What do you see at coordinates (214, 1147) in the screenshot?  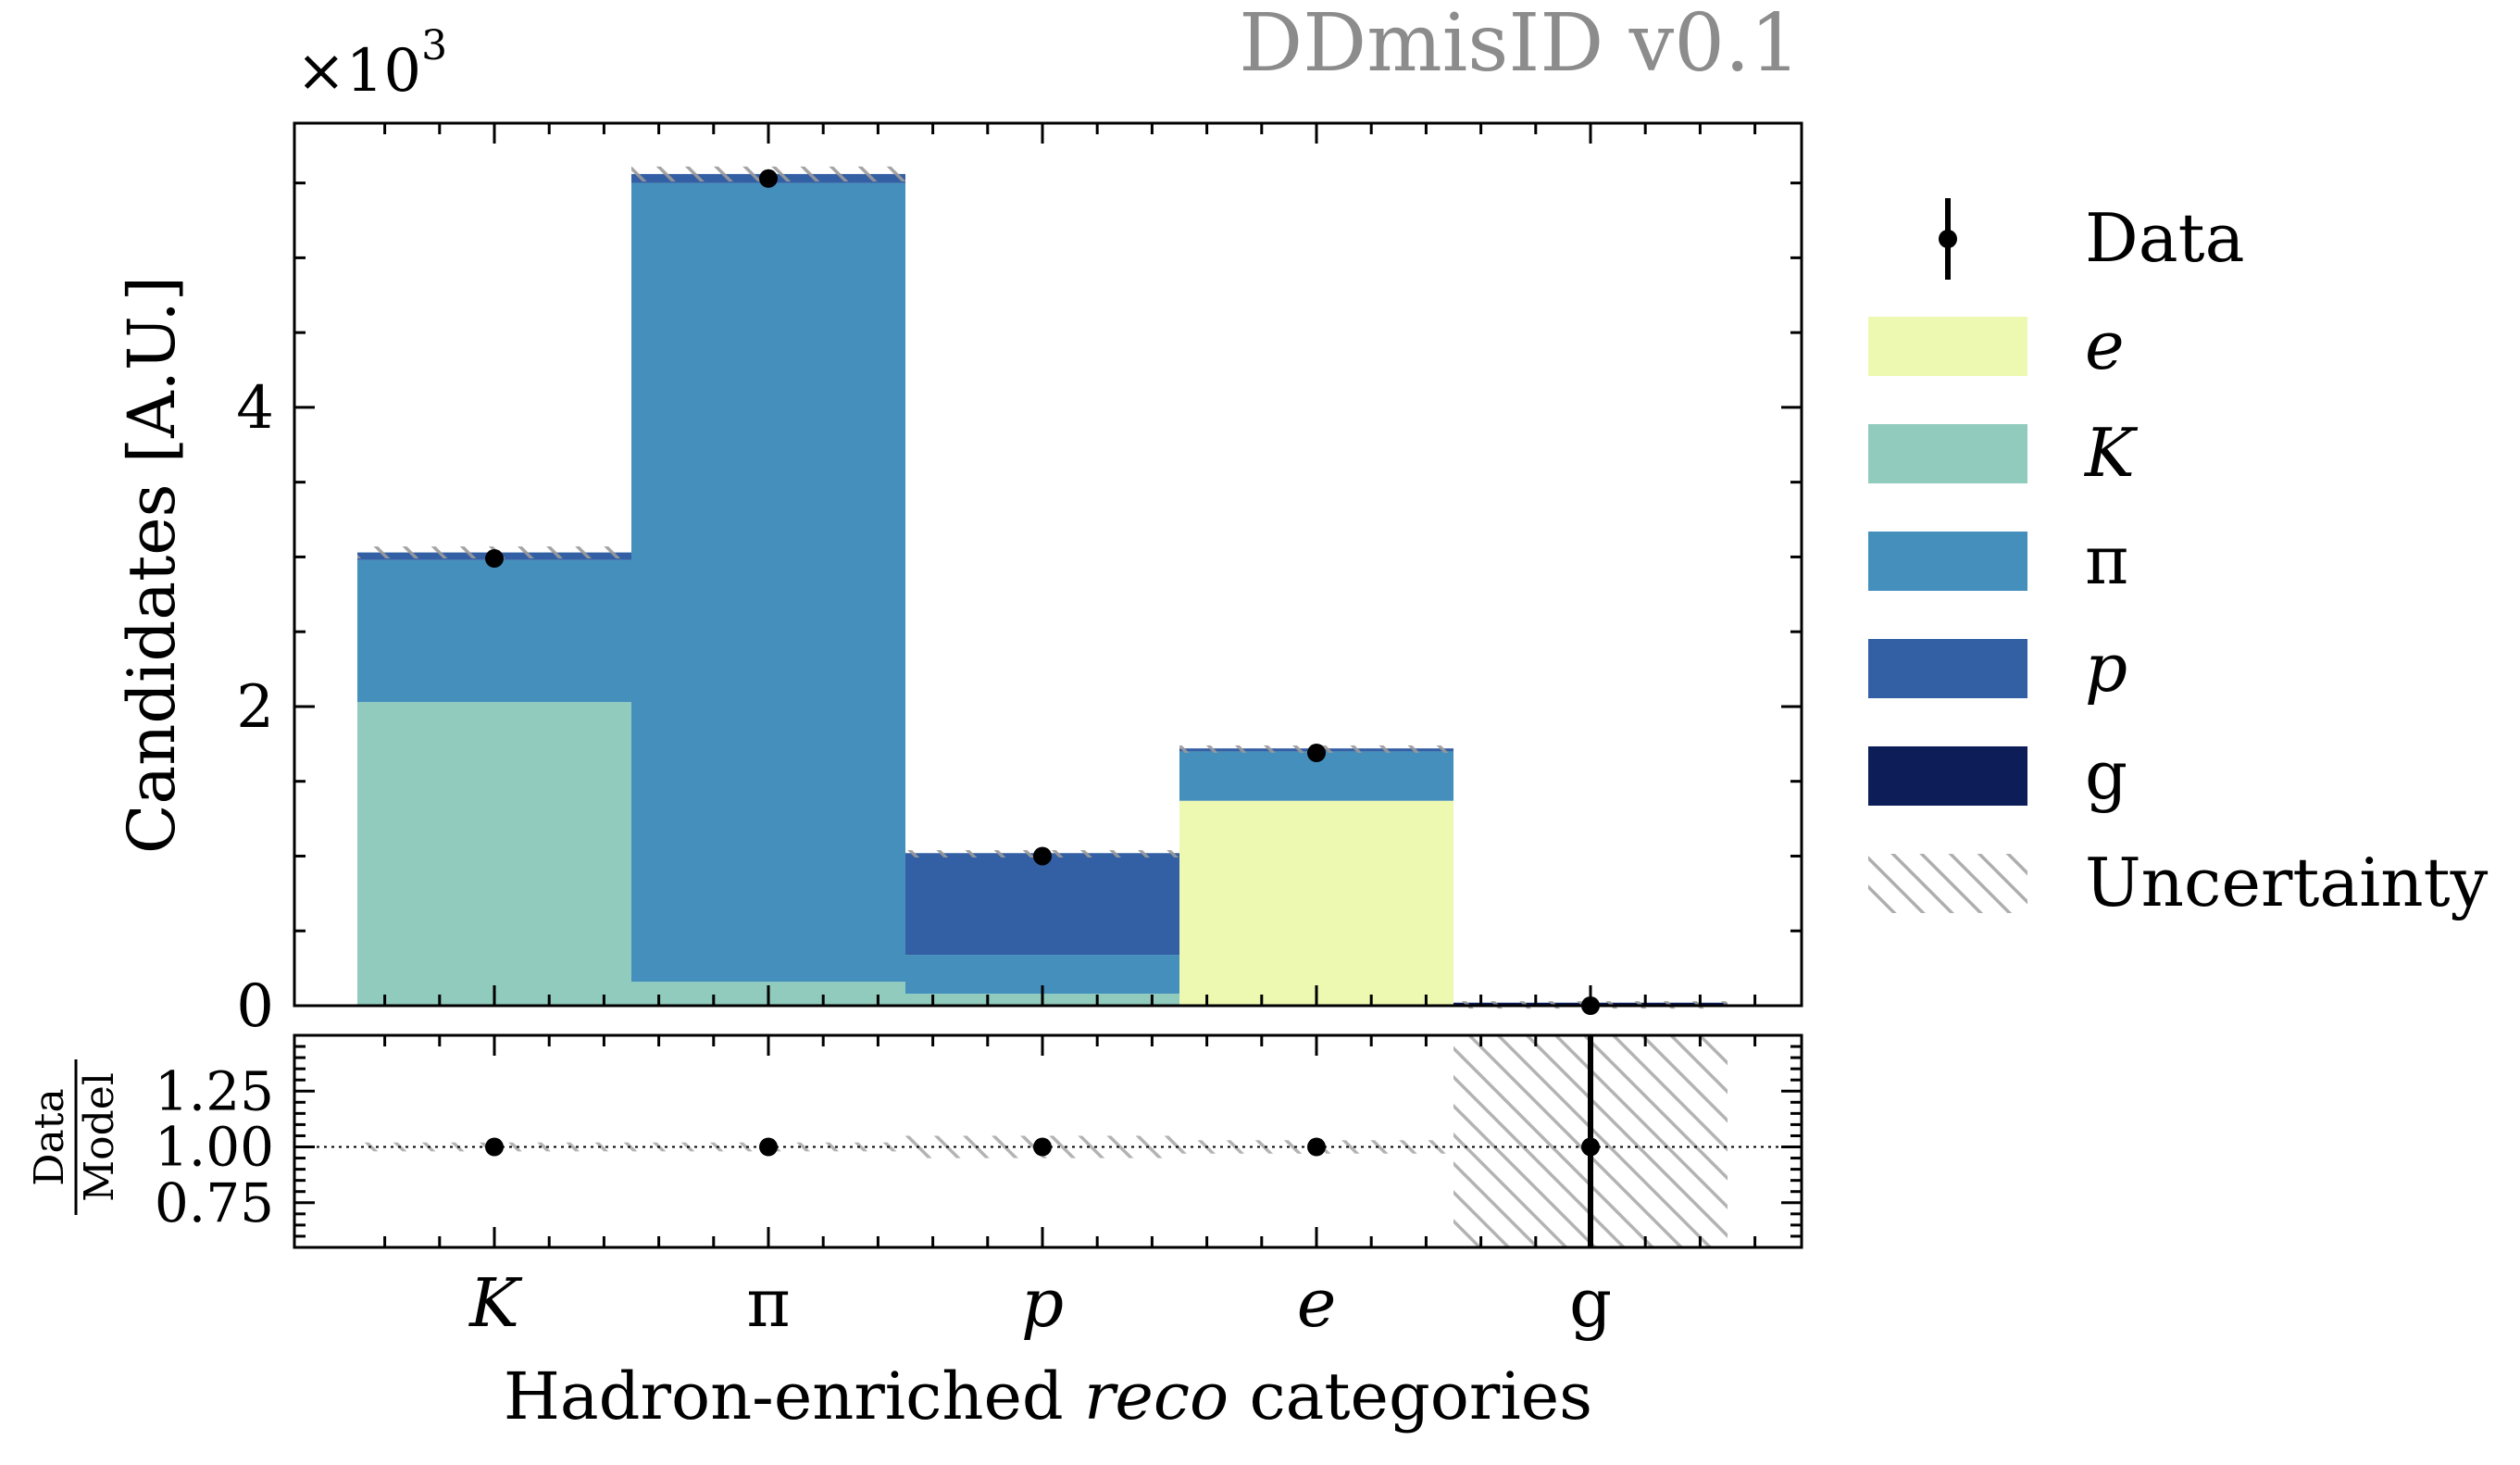 I see `ratio-y-tick-label: 1.00` at bounding box center [214, 1147].